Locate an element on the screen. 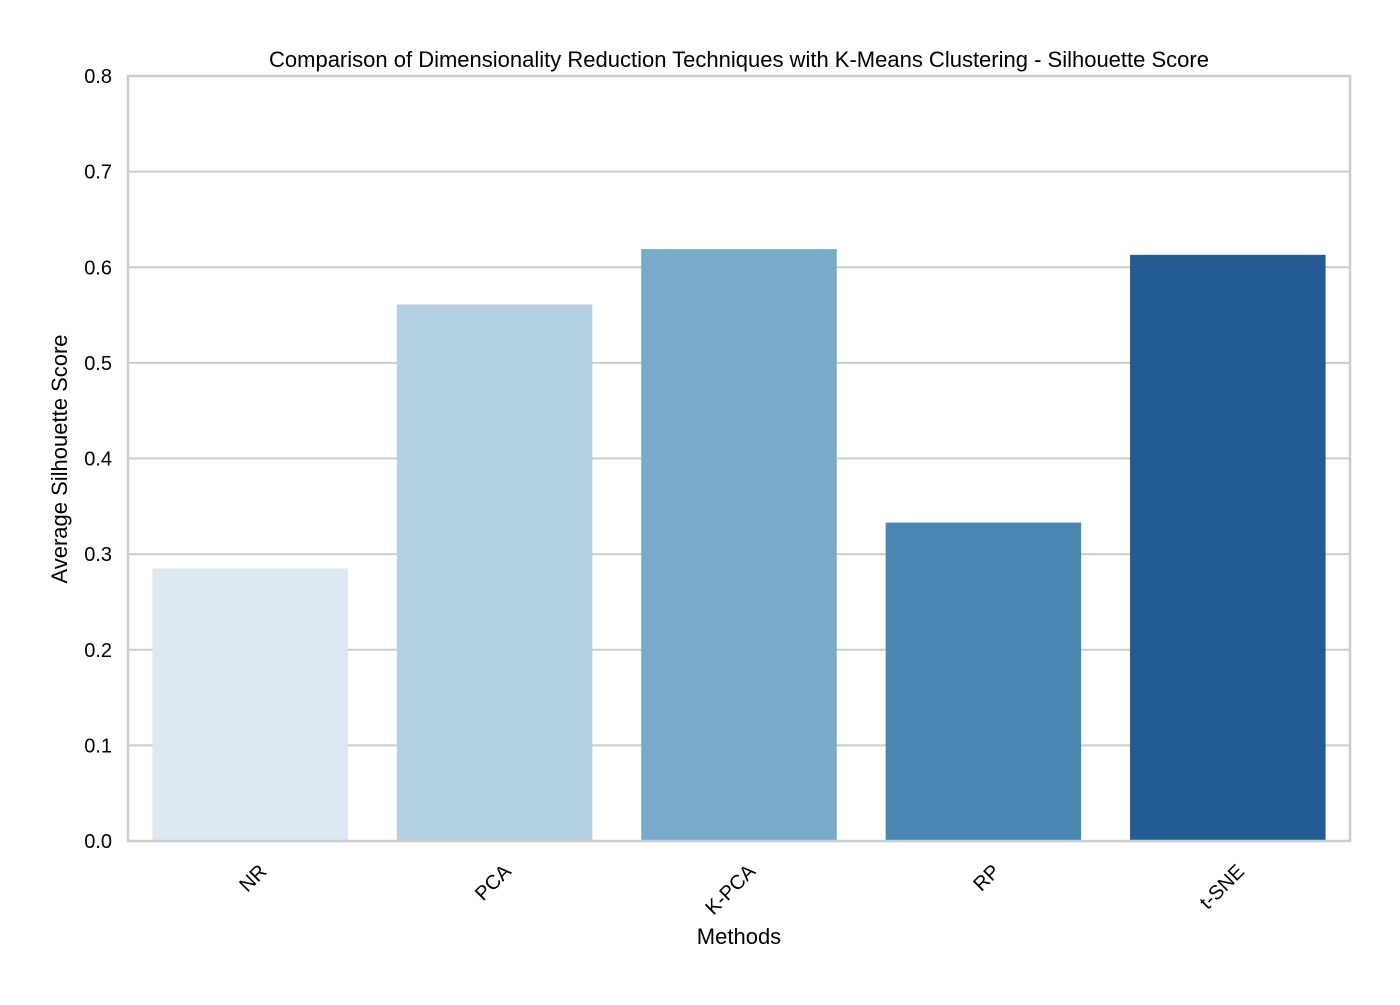 The height and width of the screenshot is (1005, 1400). x-tick-labels: NR PCA K-PCA RP t-SNE is located at coordinates (742, 889).